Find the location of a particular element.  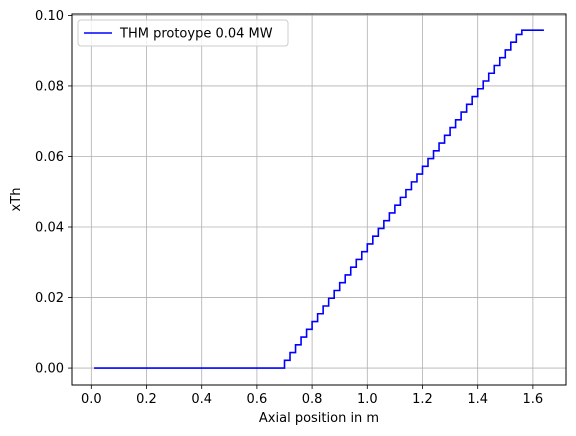

y-tick-label: 0.10 is located at coordinates (49, 16).